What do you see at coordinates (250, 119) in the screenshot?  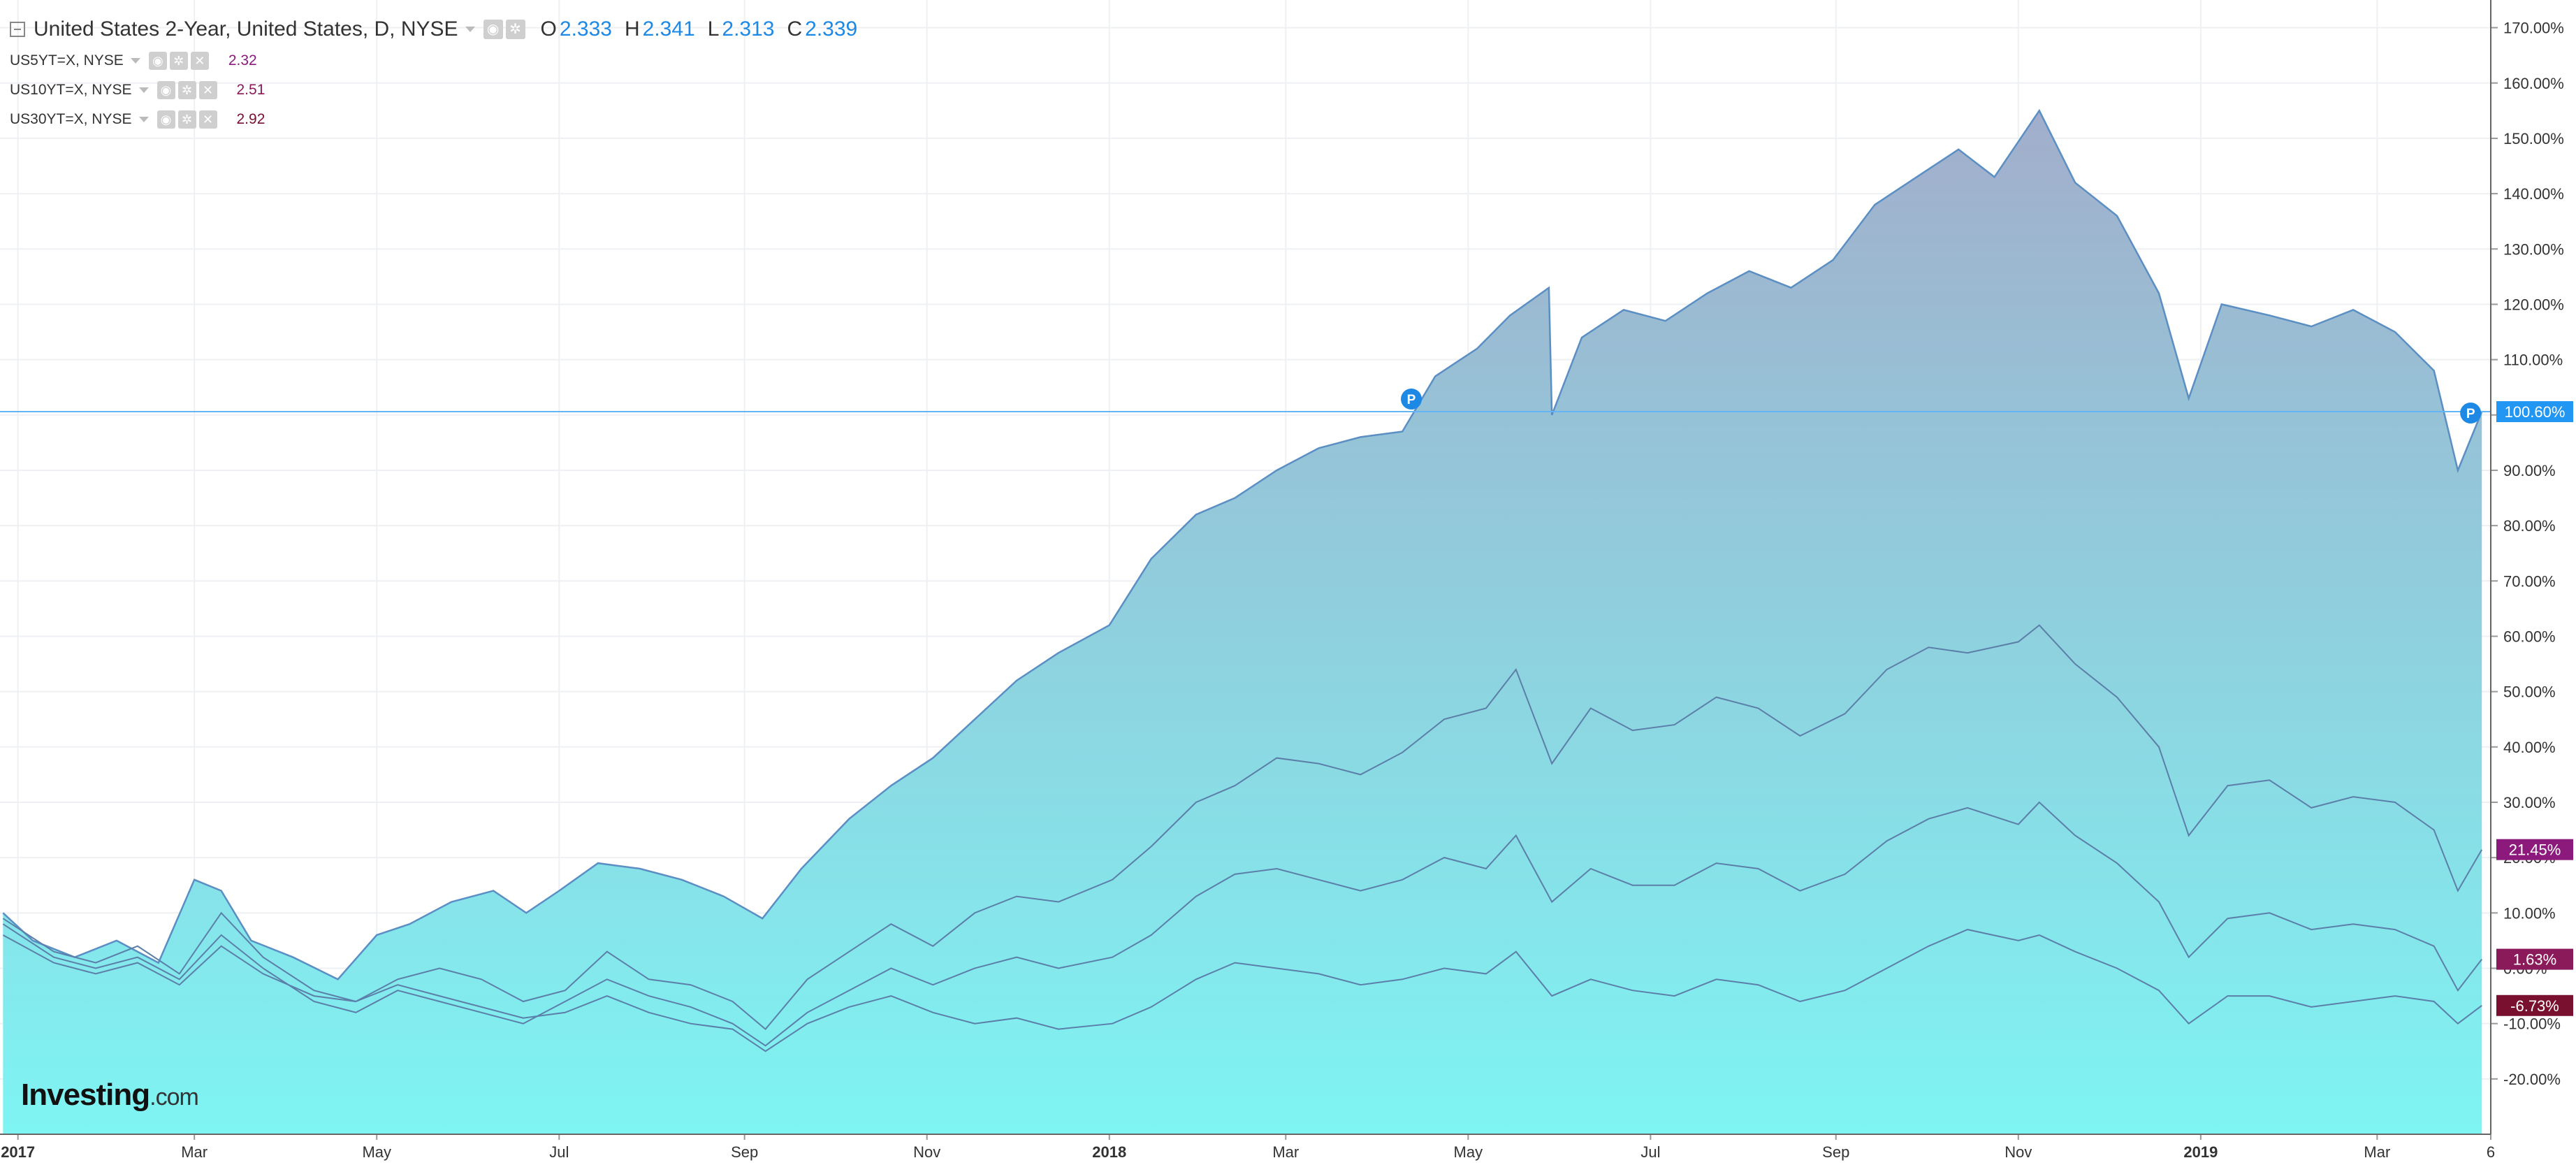 I see `overlay-value: 2.92` at bounding box center [250, 119].